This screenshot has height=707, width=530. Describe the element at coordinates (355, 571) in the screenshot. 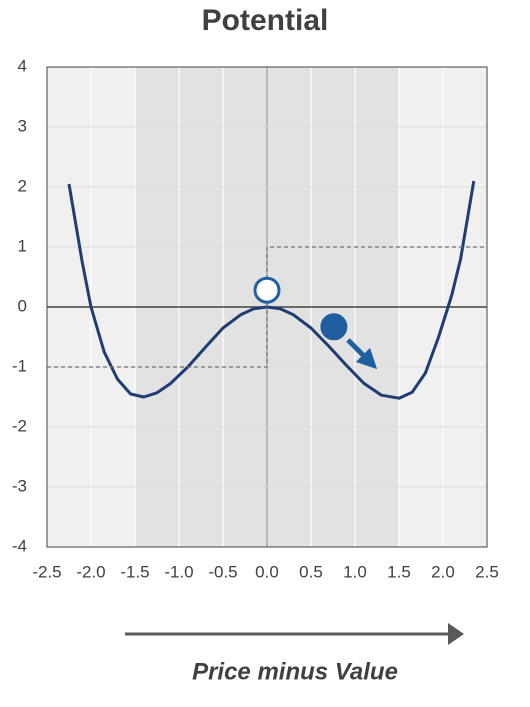

I see `x-tick-label: 1.0` at that location.